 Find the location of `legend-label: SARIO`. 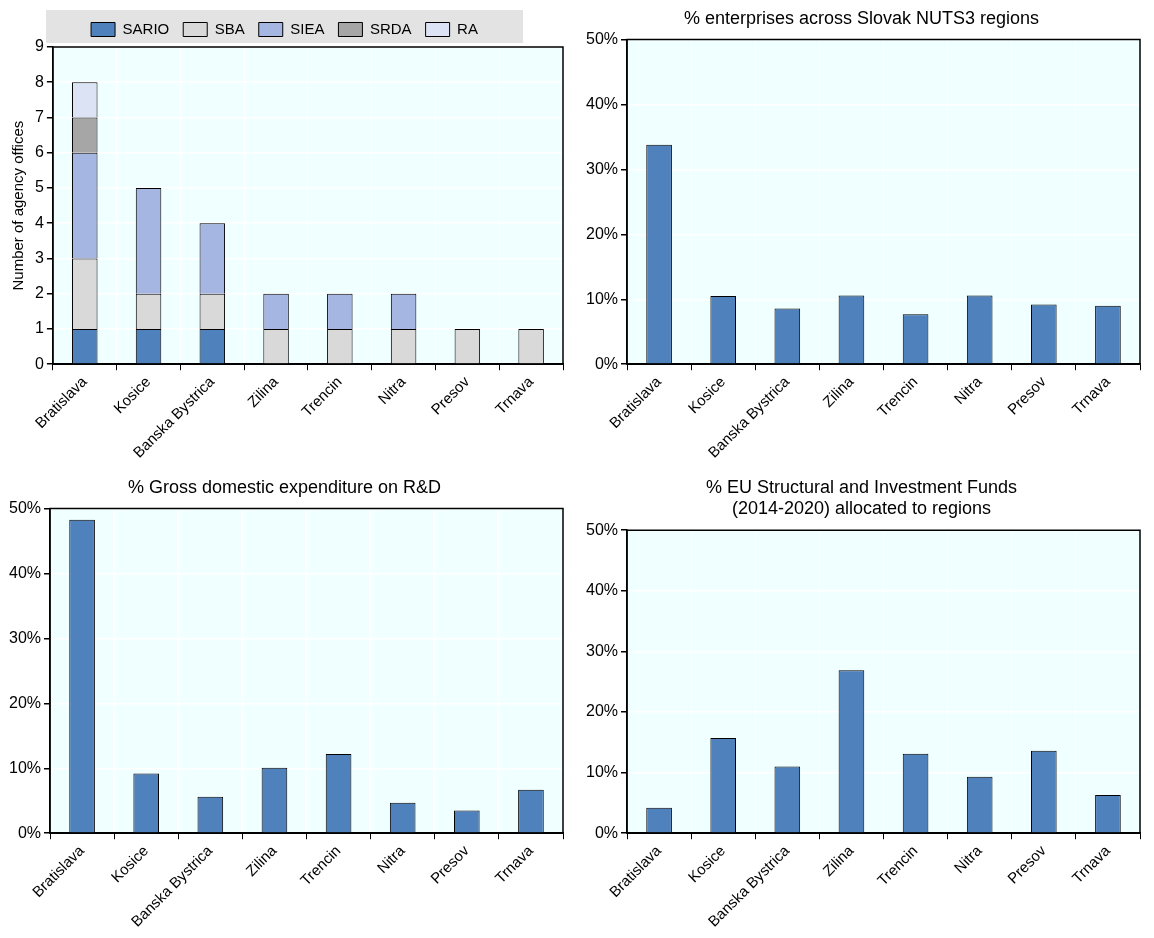

legend-label: SARIO is located at coordinates (146, 28).